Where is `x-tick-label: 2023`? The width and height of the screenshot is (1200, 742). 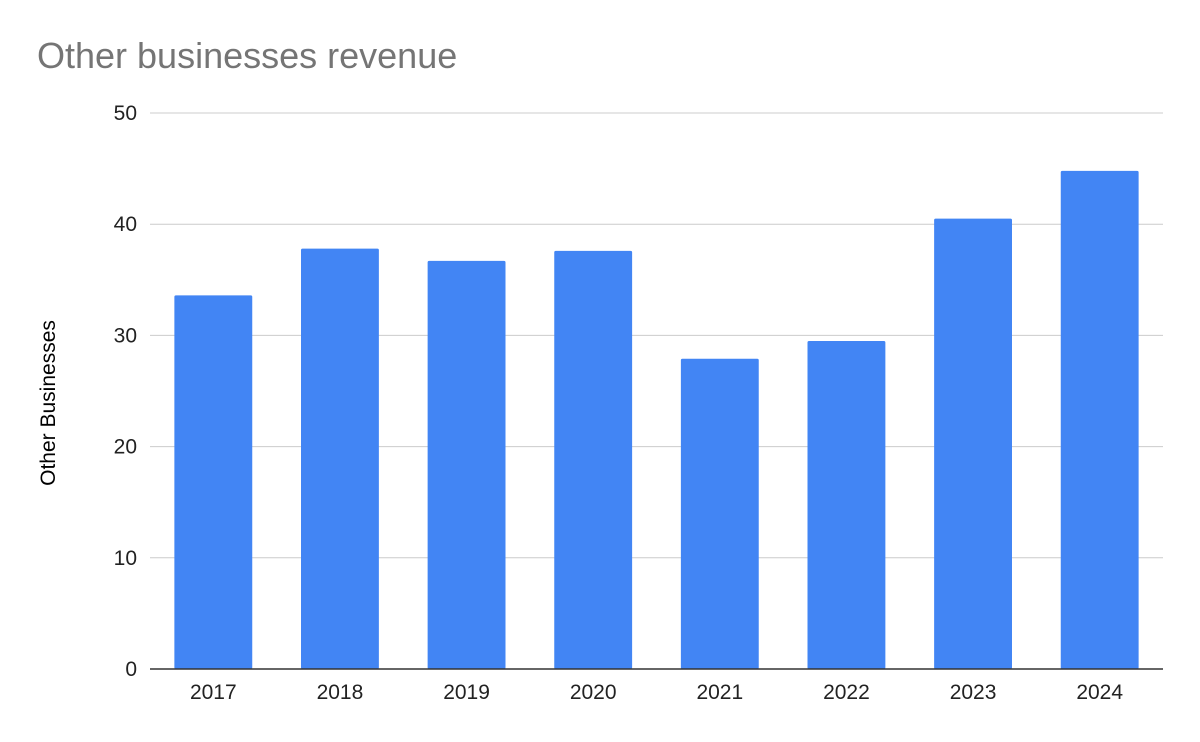
x-tick-label: 2023 is located at coordinates (973, 692).